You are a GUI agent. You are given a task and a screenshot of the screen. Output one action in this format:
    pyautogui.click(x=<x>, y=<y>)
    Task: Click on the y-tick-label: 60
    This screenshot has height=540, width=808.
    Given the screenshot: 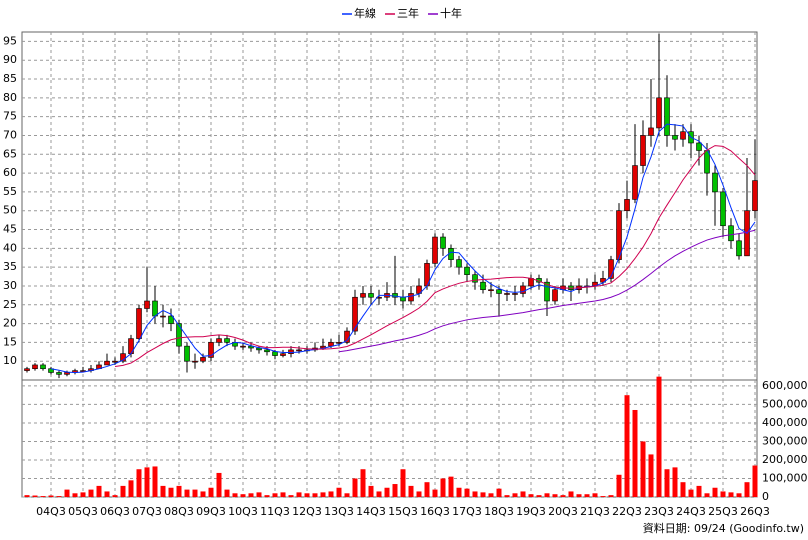 What is the action you would take?
    pyautogui.click(x=10, y=172)
    